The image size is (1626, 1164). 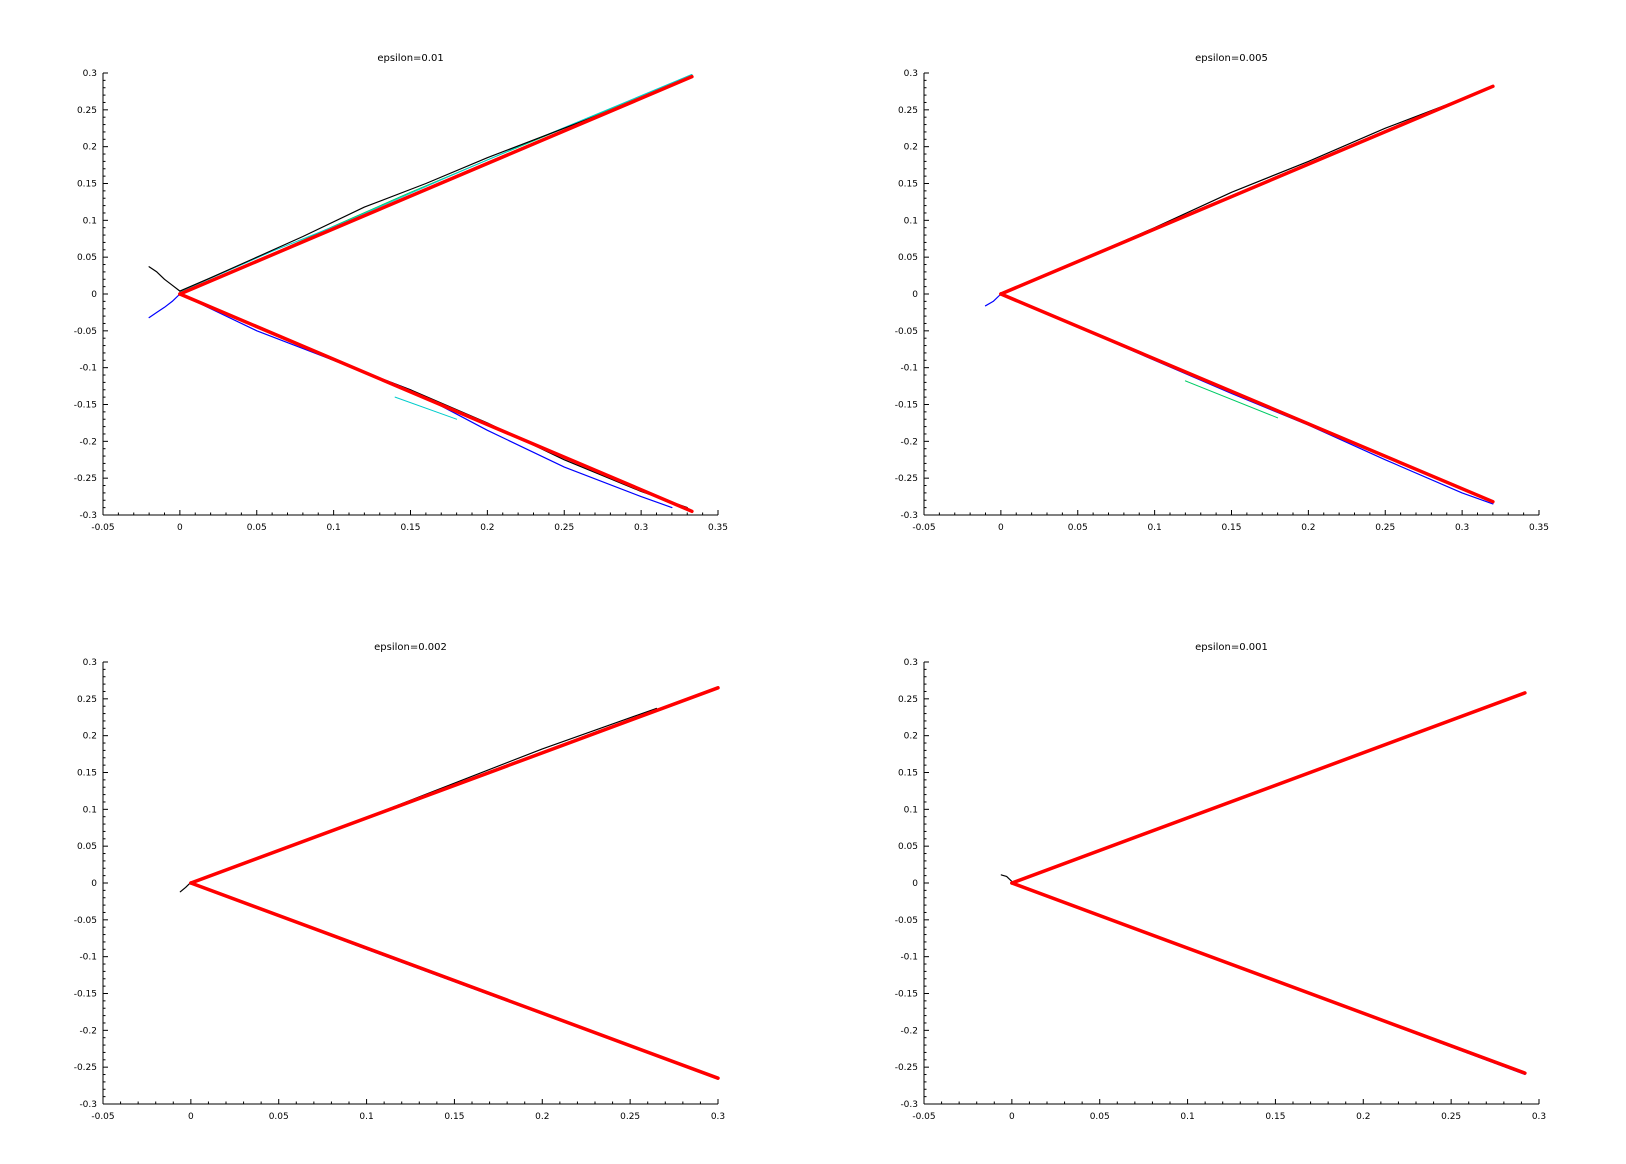 I want to click on subplot-title: epsilon=0.002, so click(x=410, y=647).